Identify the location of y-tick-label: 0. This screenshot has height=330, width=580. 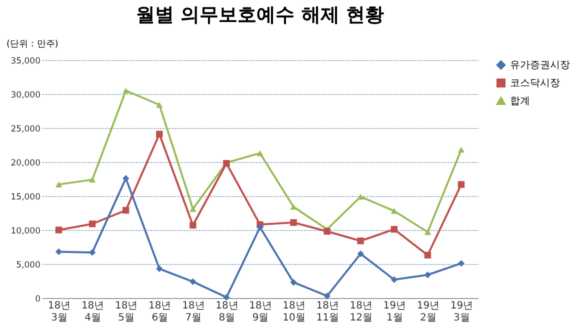
(37, 299).